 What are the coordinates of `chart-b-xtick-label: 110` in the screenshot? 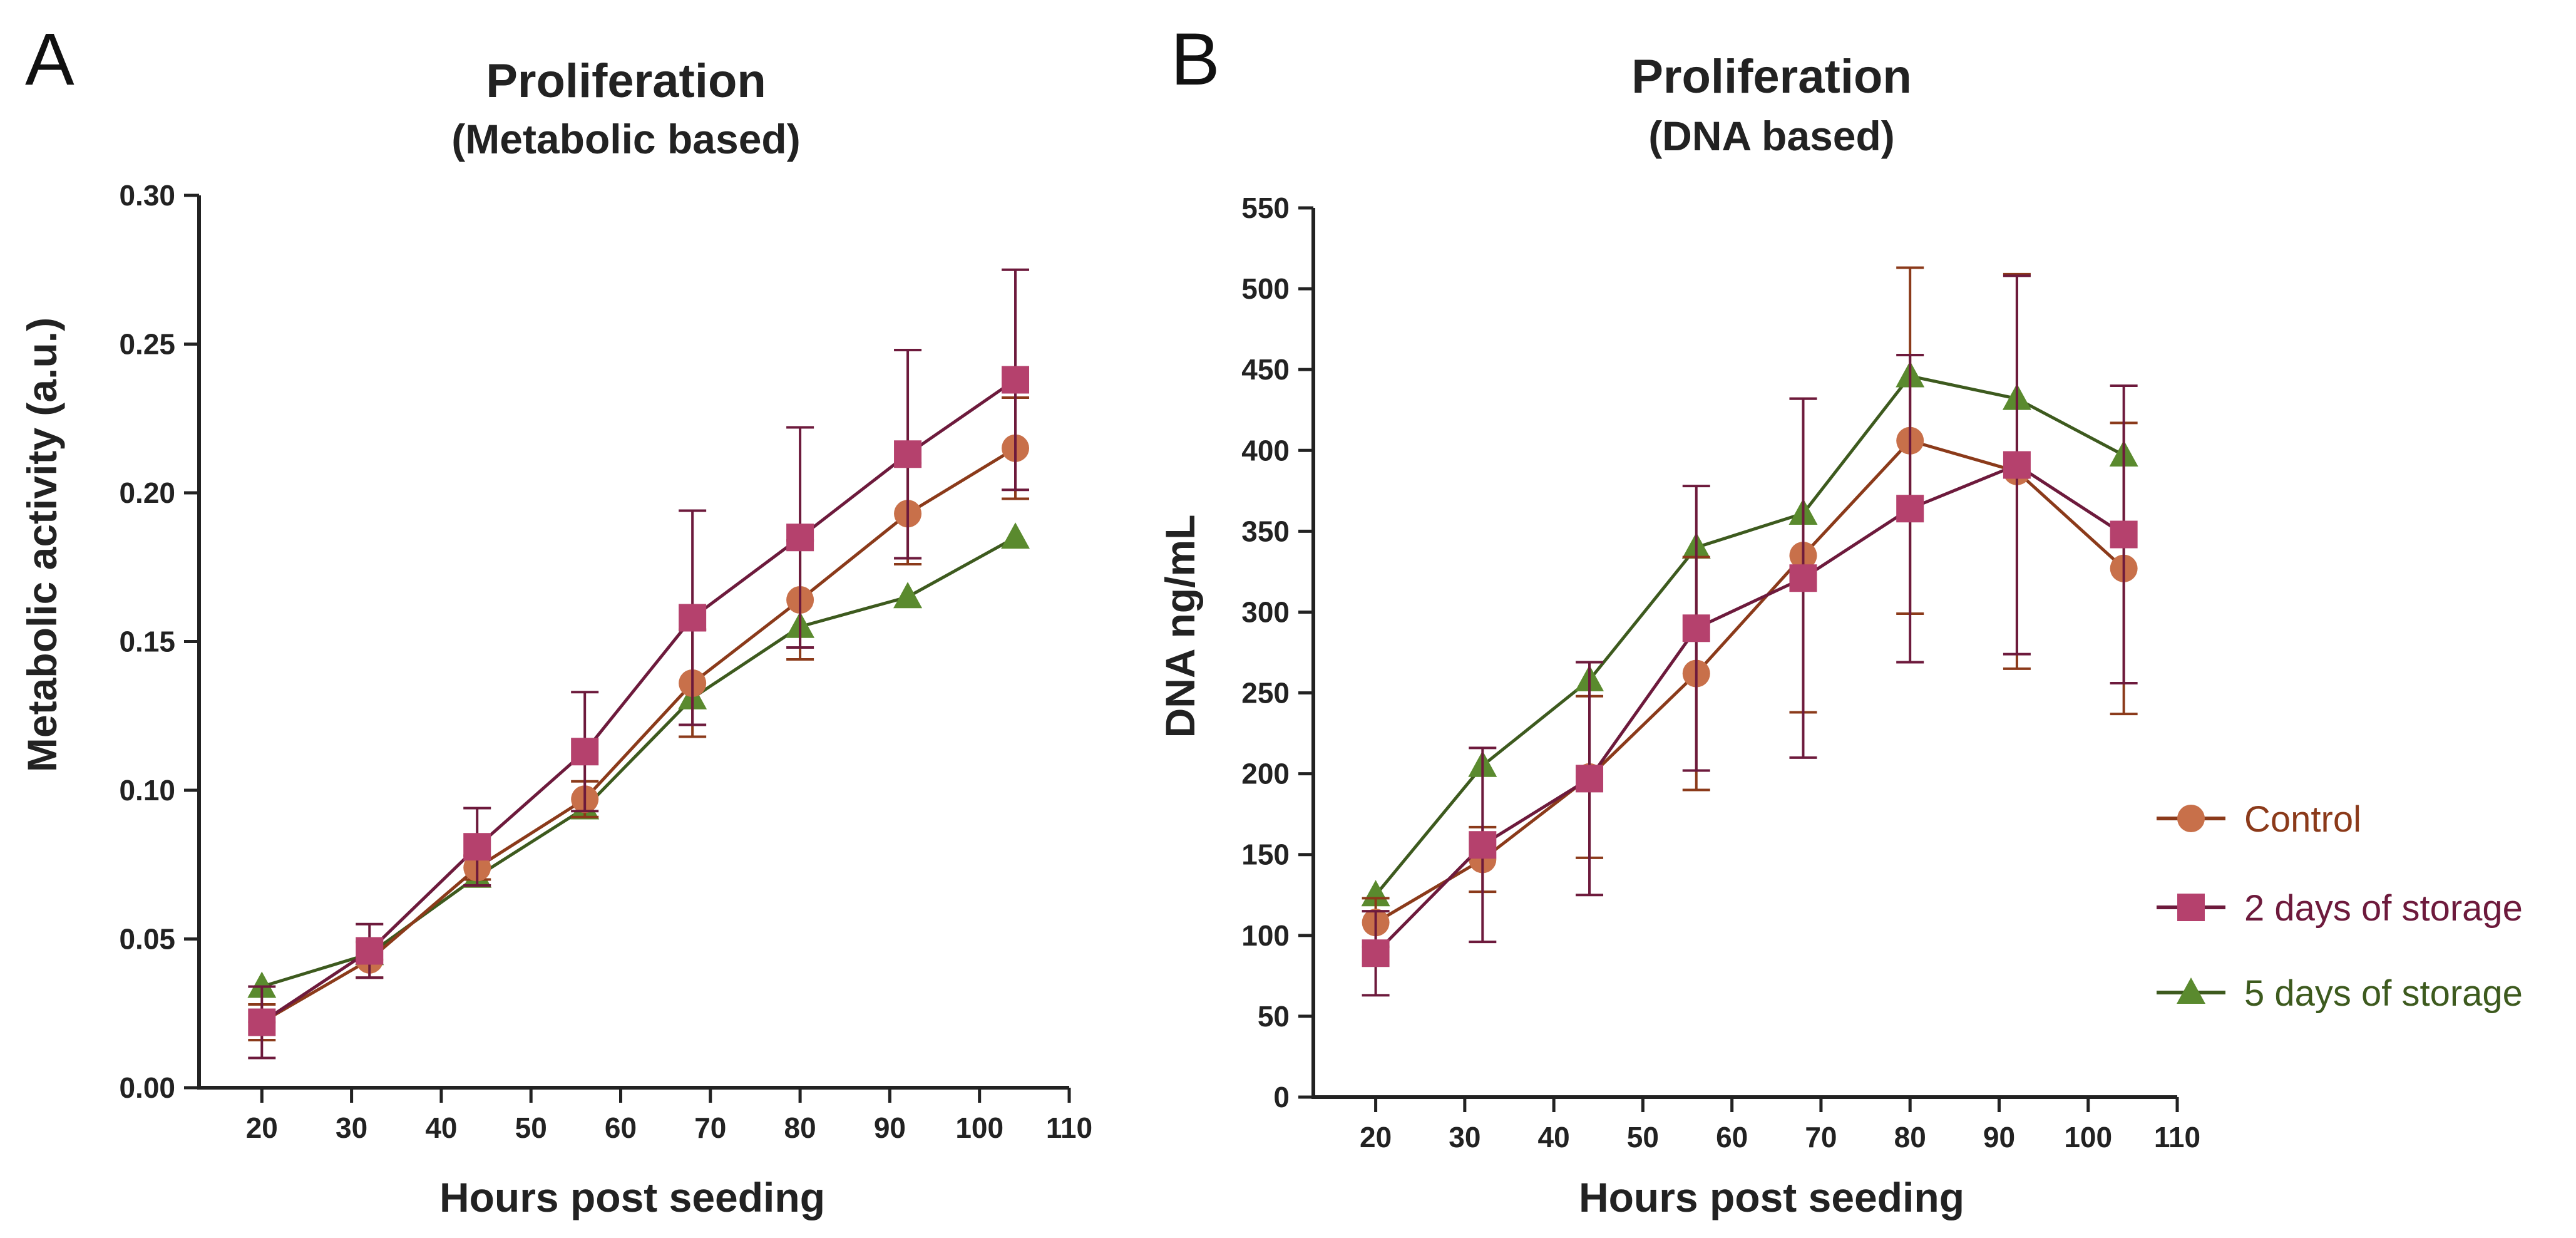 It's located at (2177, 1137).